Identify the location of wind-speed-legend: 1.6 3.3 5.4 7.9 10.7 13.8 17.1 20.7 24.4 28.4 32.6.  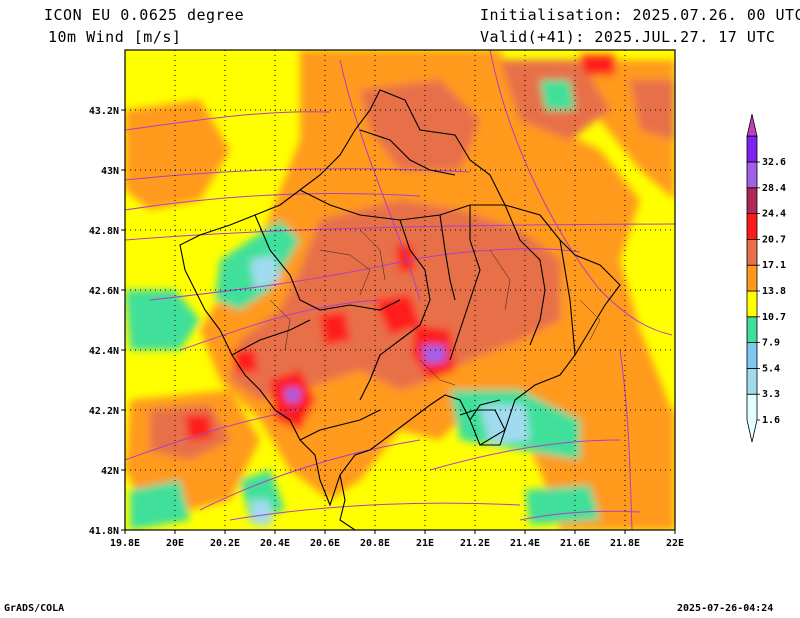
(766, 278).